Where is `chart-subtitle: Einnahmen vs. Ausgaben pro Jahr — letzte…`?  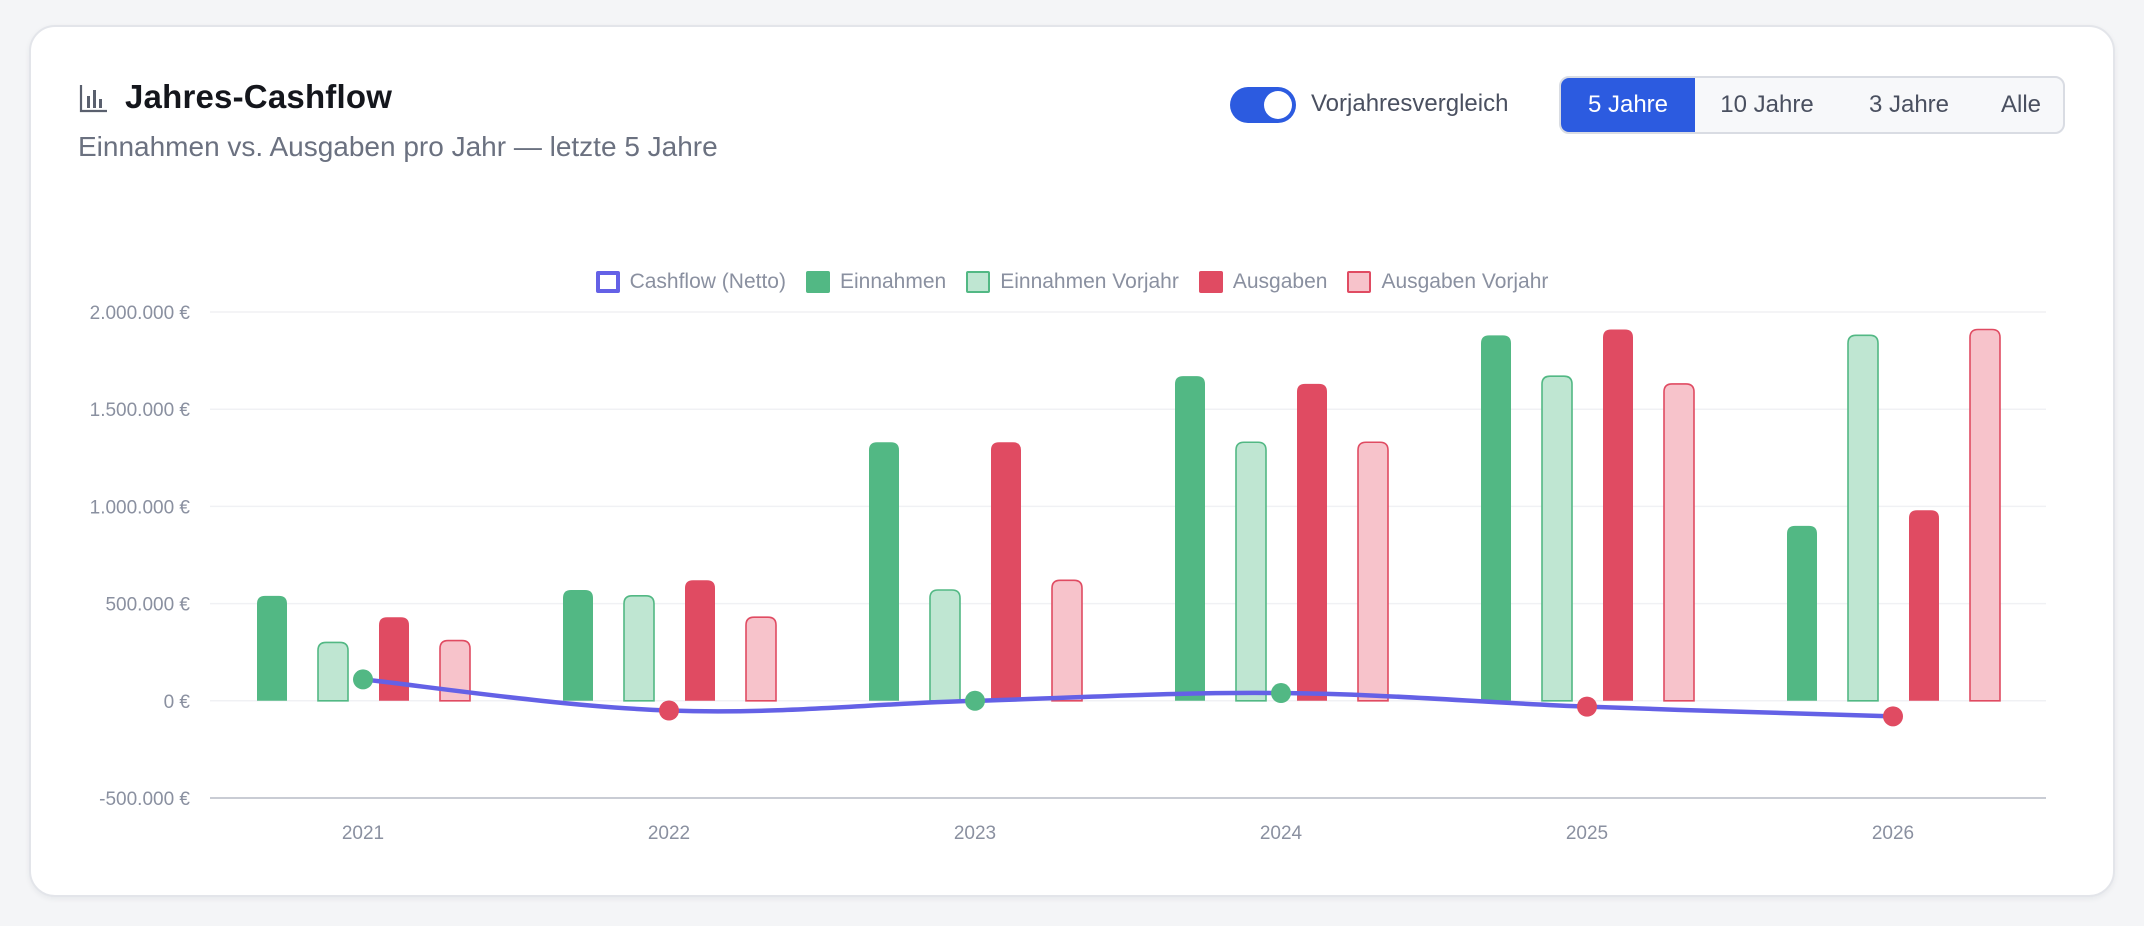 chart-subtitle: Einnahmen vs. Ausgaben pro Jahr — letzte… is located at coordinates (398, 146).